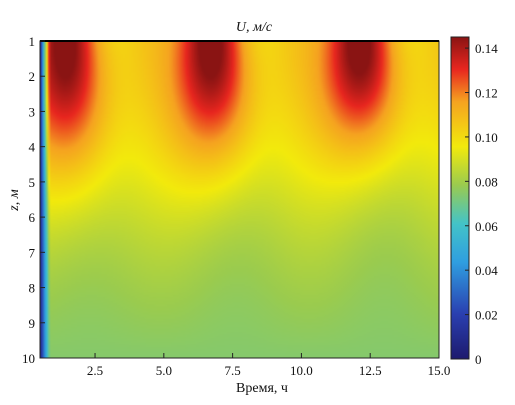 The image size is (515, 405). Describe the element at coordinates (481, 204) in the screenshot. I see `colorbar-ticks: 0 0.02 0.04 0.06 0.08 0.10 0.12 0.14` at that location.